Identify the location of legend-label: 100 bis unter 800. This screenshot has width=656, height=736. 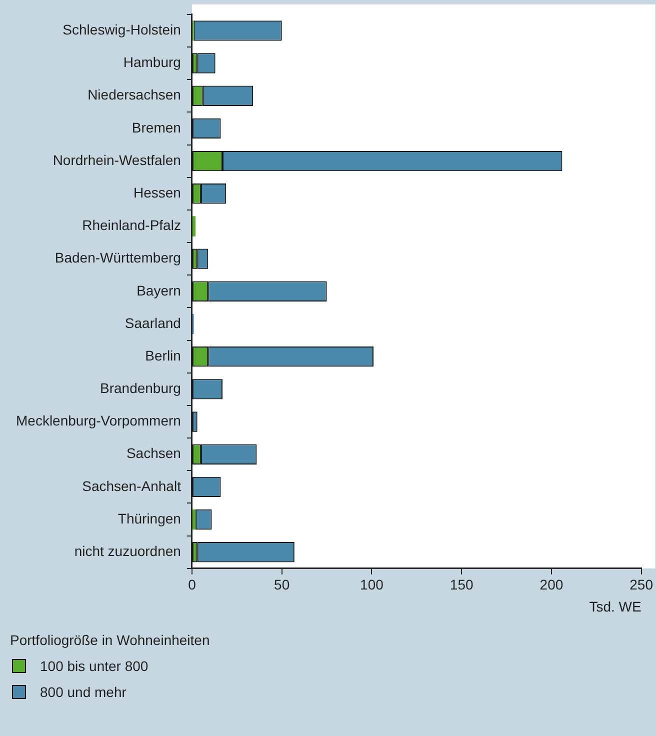
(94, 666).